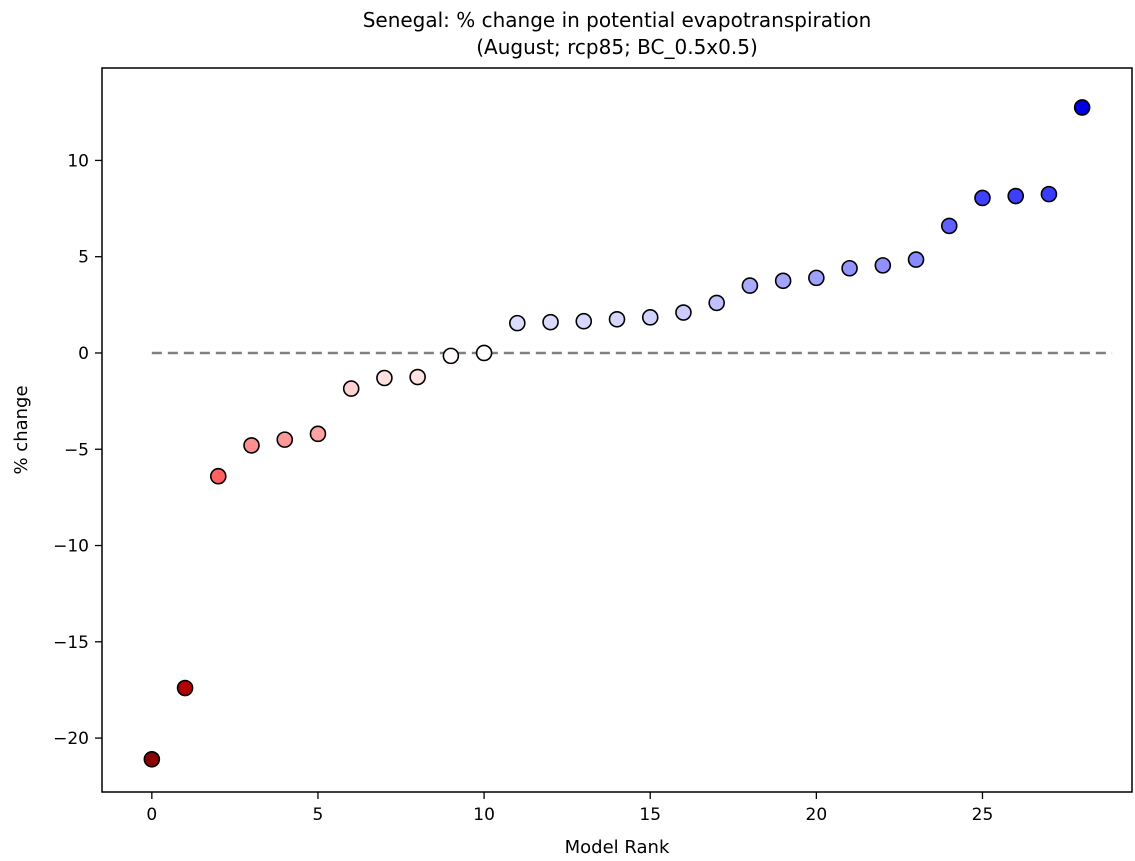  Describe the element at coordinates (71, 547) in the screenshot. I see `y-tick-label: −10` at that location.